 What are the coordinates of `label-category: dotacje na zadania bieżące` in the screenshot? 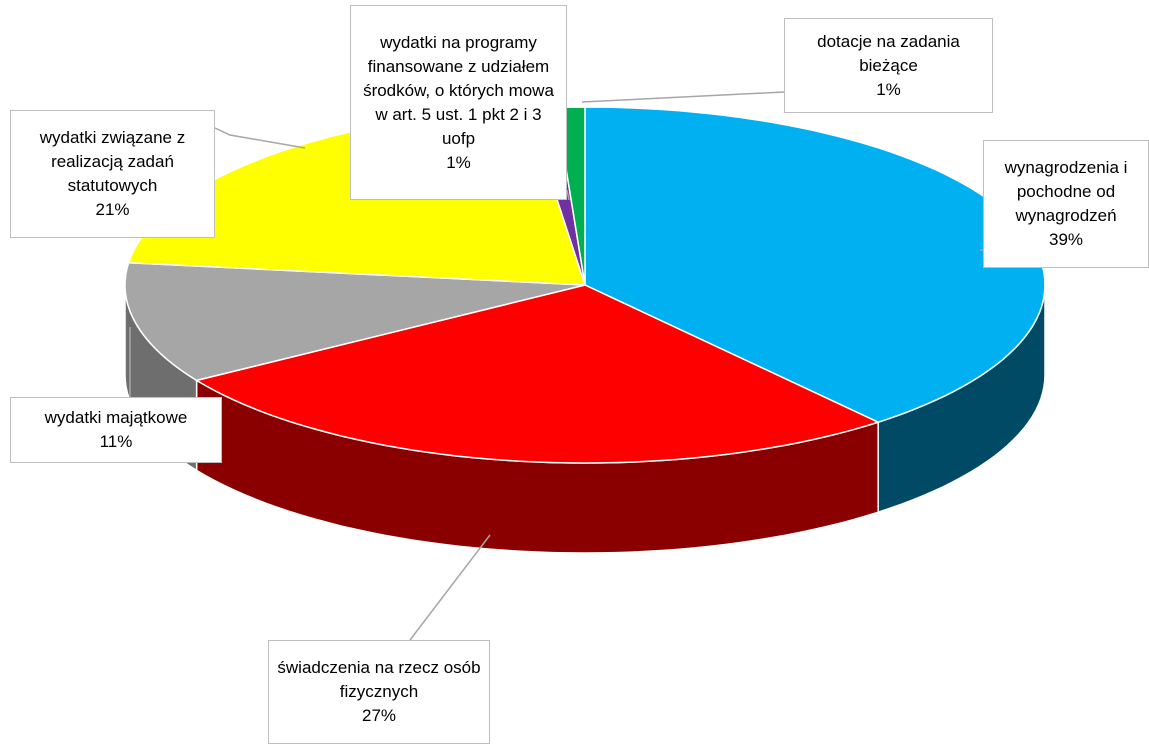 It's located at (888, 53).